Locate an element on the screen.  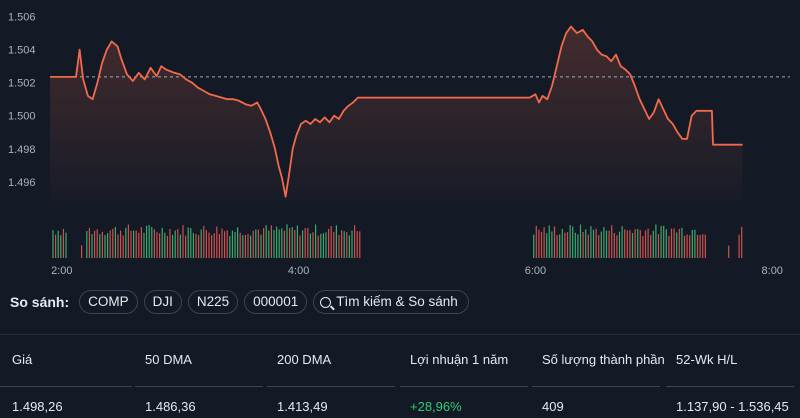
stat-constituents: Số lượng thành phần is located at coordinates (603, 360).